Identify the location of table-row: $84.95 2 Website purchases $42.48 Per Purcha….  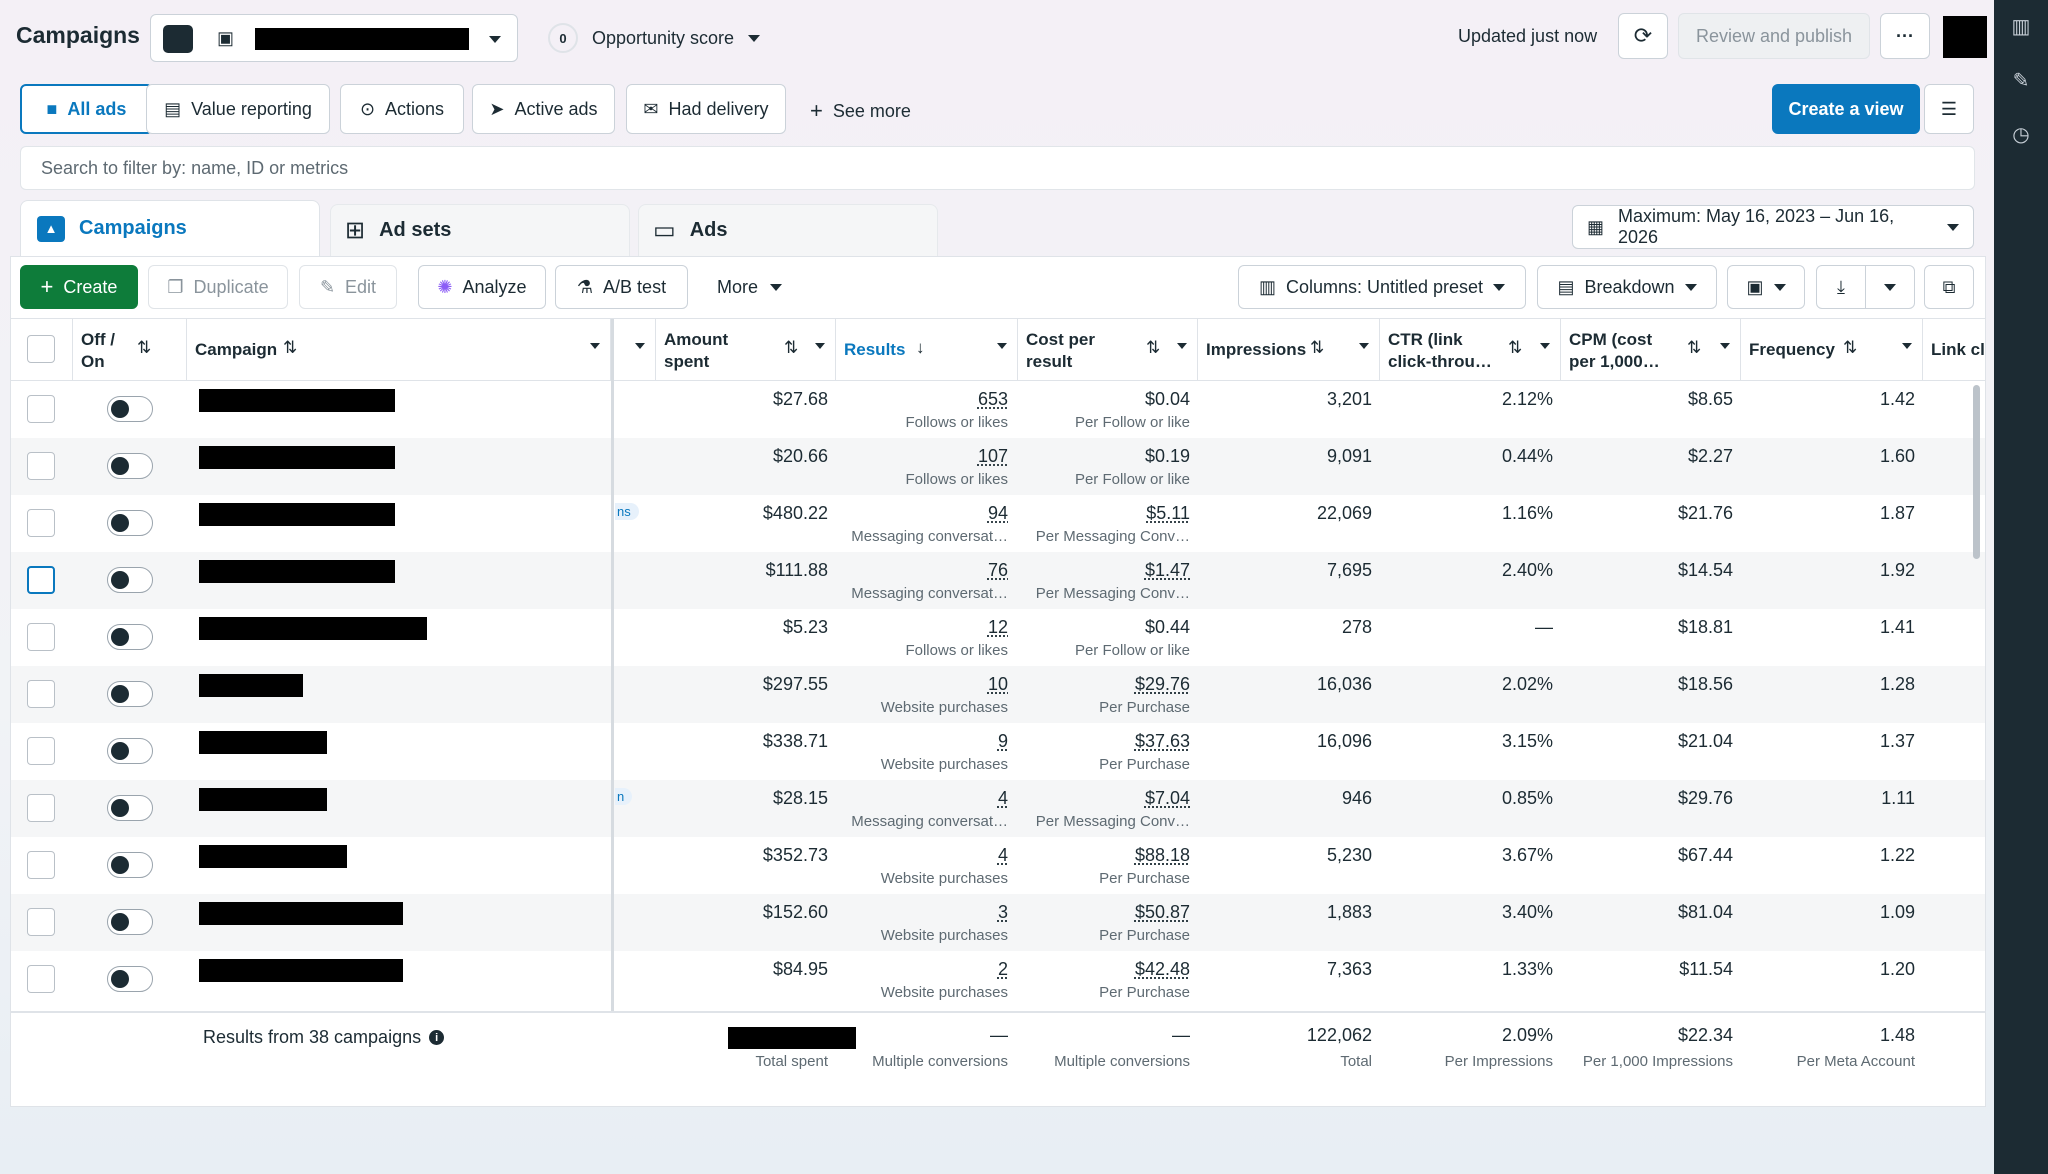
(998, 979).